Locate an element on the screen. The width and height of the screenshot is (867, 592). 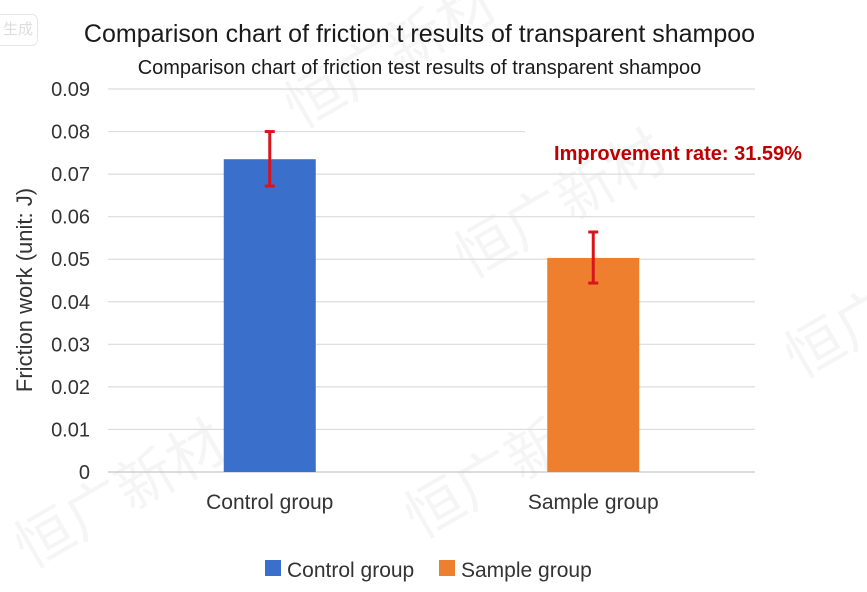
y-tick-label: 0.08 is located at coordinates (70, 133).